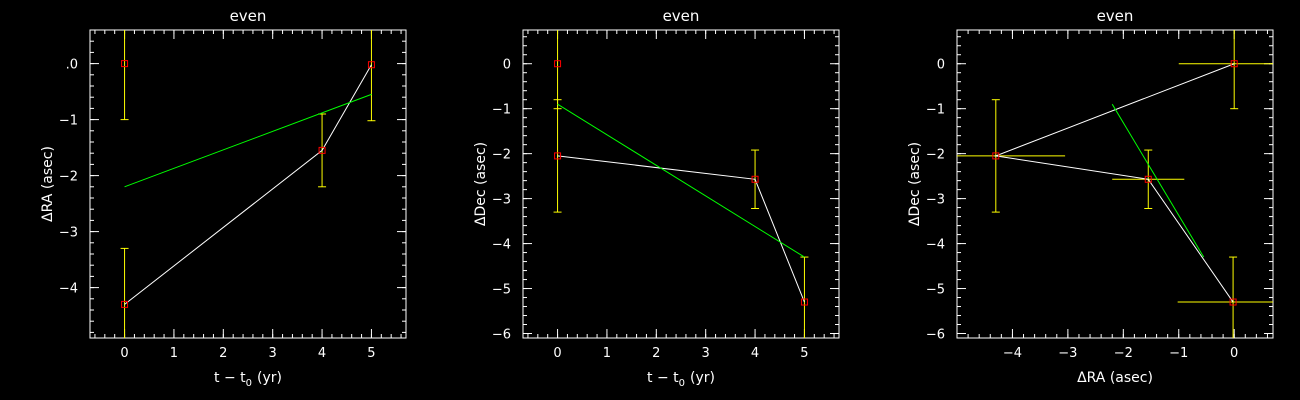 This screenshot has height=400, width=1300. I want to click on x-tick-label: −3, so click(1067, 353).